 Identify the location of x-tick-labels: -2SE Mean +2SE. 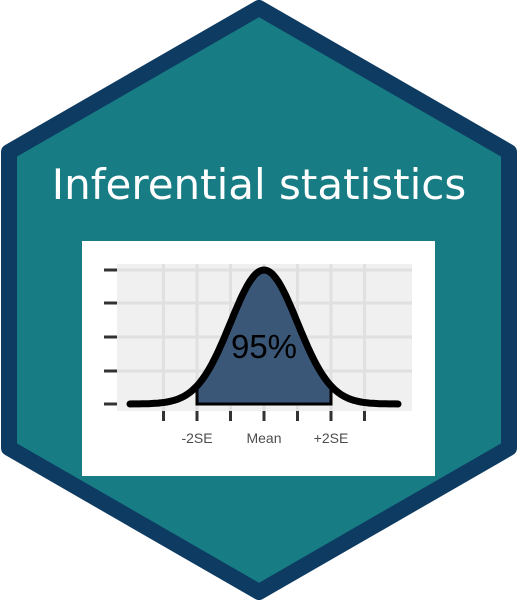
(264, 438).